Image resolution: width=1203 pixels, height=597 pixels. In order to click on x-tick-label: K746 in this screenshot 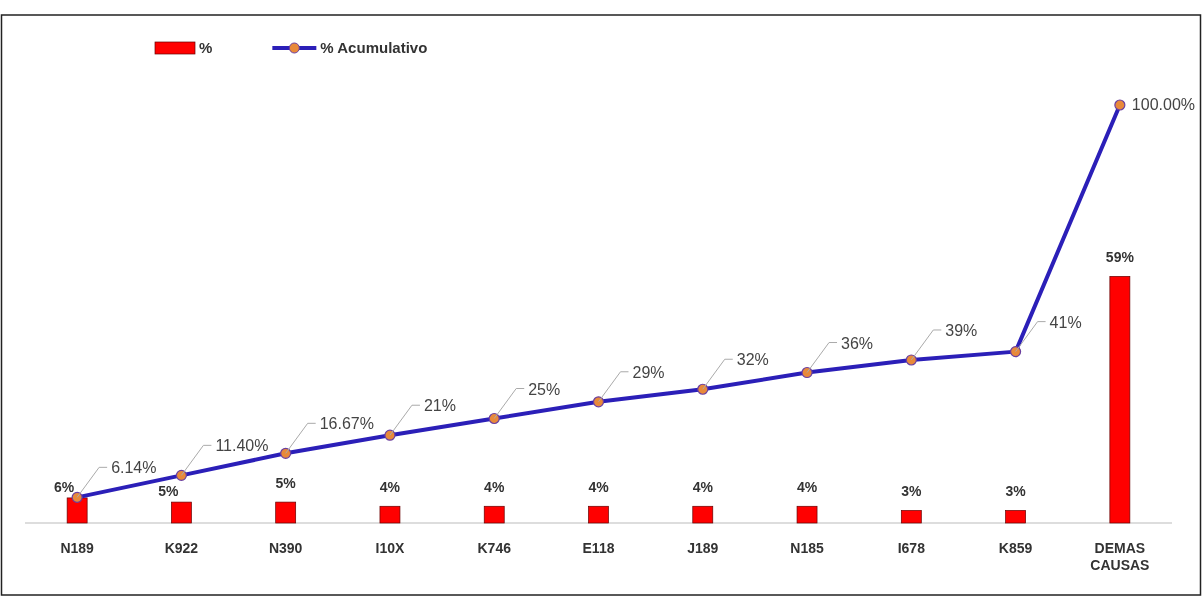, I will do `click(494, 548)`.